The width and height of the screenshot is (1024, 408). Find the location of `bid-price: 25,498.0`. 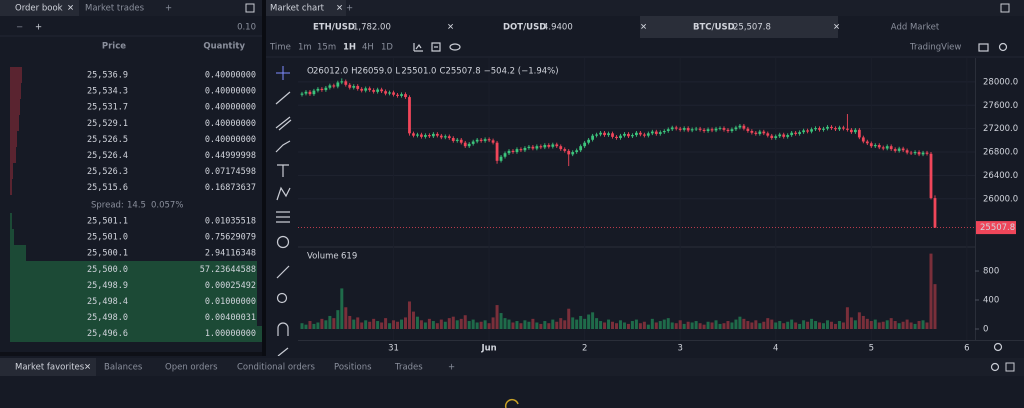

bid-price: 25,498.0 is located at coordinates (107, 318).